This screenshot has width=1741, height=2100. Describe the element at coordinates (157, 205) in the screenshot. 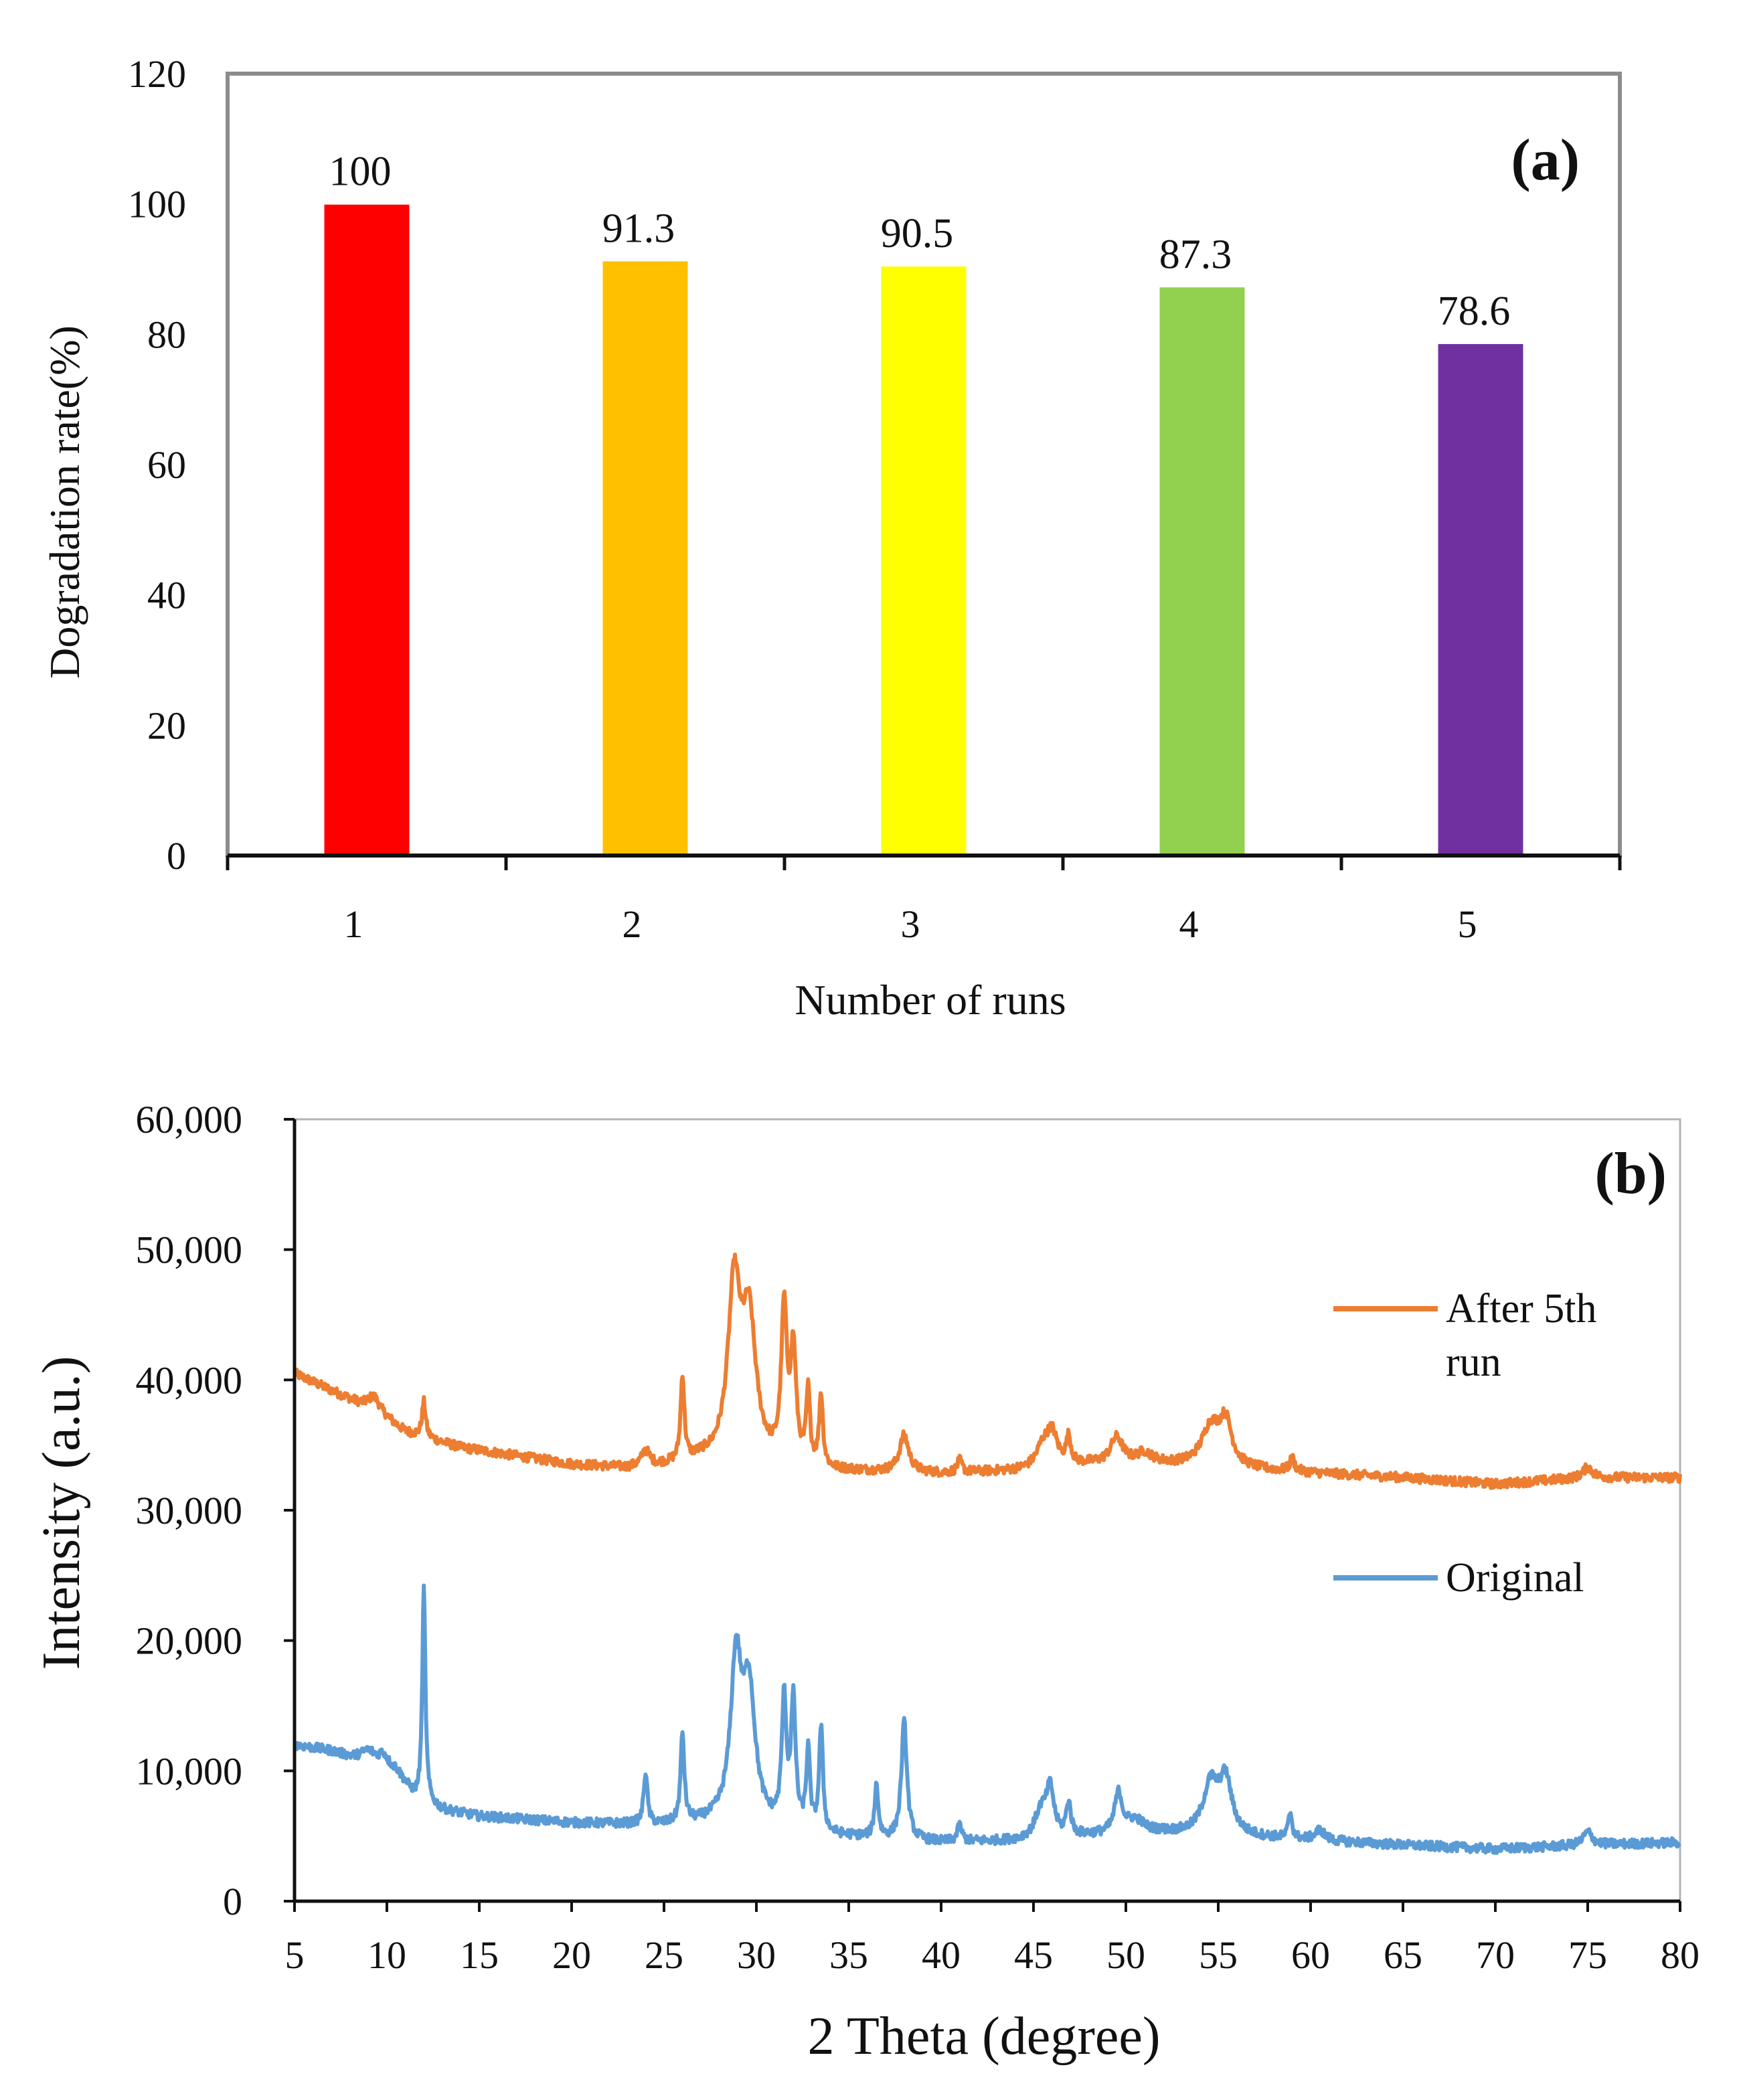

I see `y-tick-label-a: 100` at that location.